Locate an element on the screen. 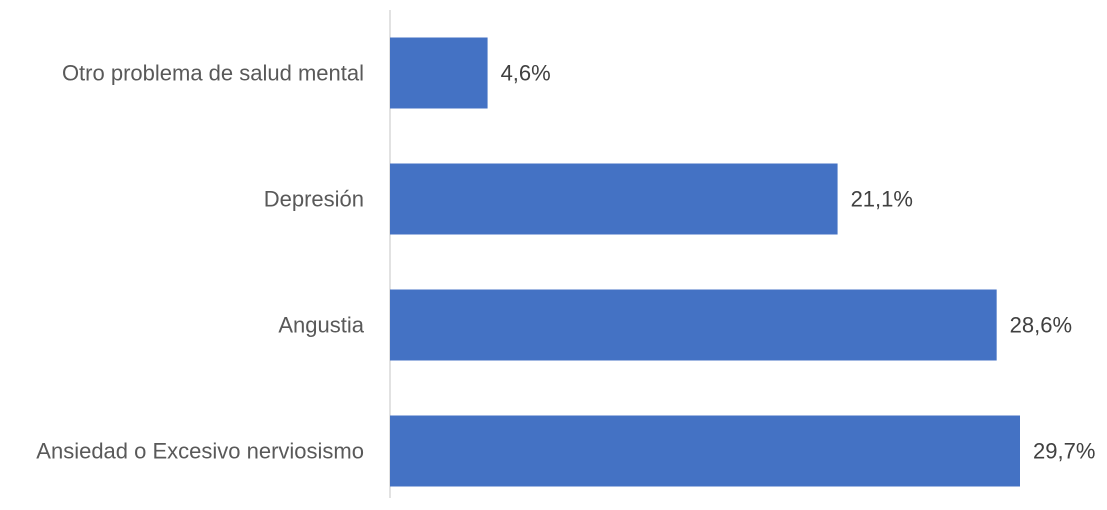 The image size is (1107, 510). category-label-0: Otro problema de salud mental is located at coordinates (213, 73).